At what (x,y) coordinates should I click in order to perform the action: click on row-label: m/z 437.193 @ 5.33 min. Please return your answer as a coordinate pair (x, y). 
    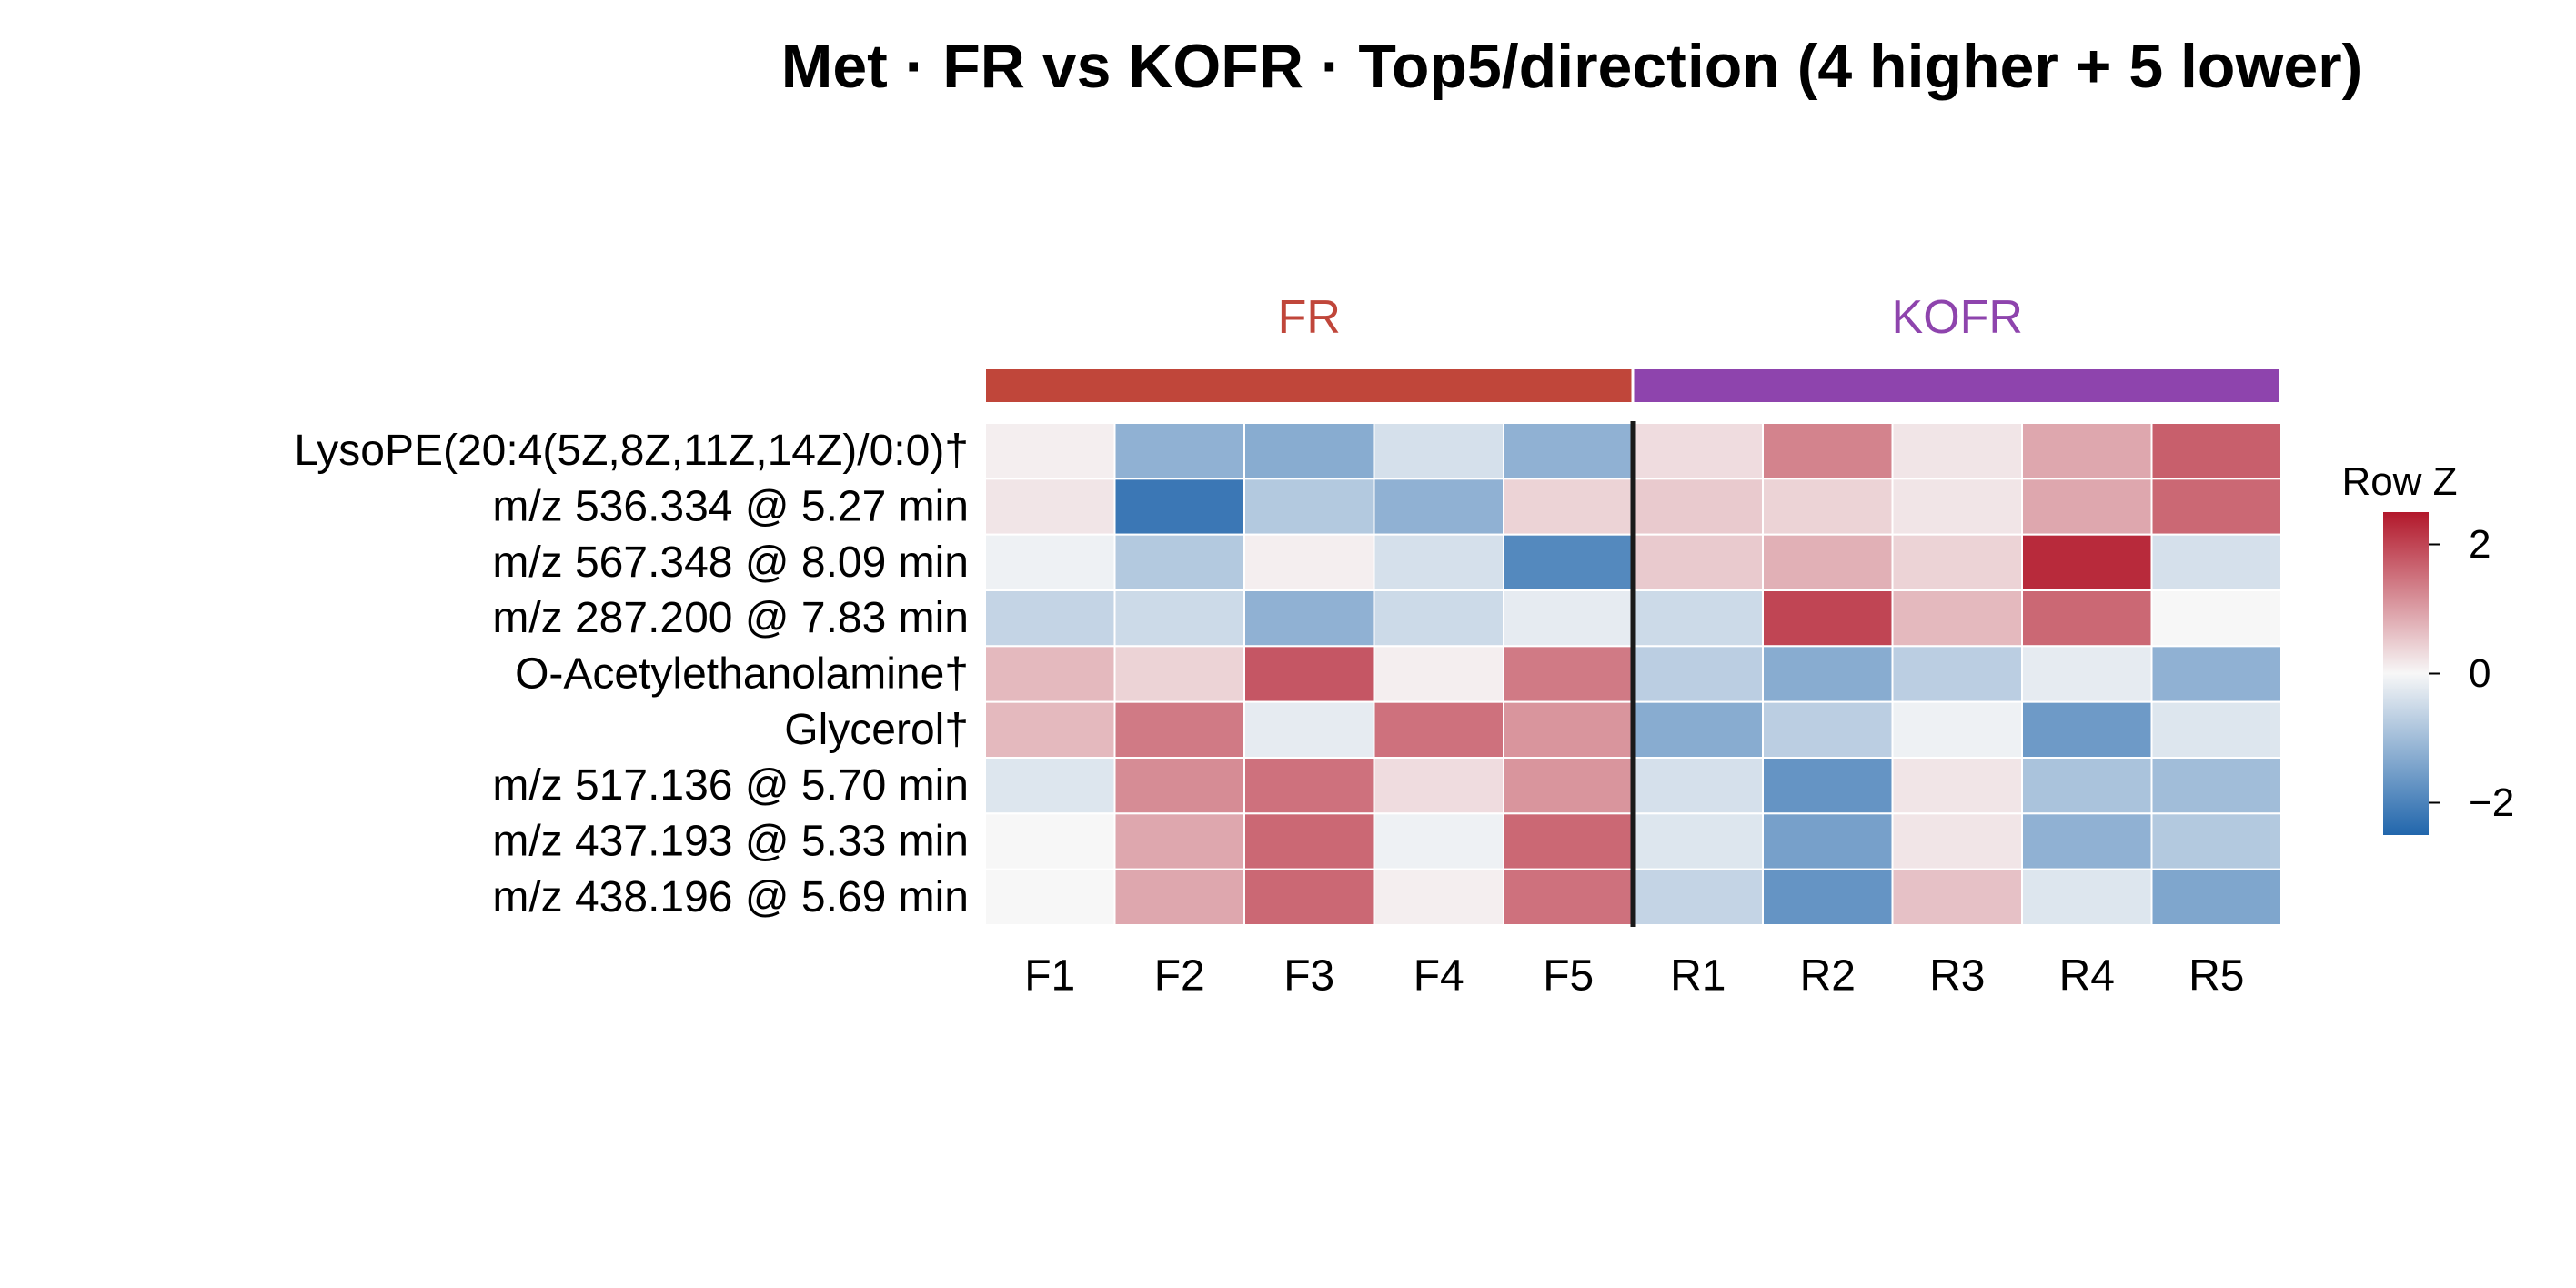
    Looking at the image, I should click on (730, 842).